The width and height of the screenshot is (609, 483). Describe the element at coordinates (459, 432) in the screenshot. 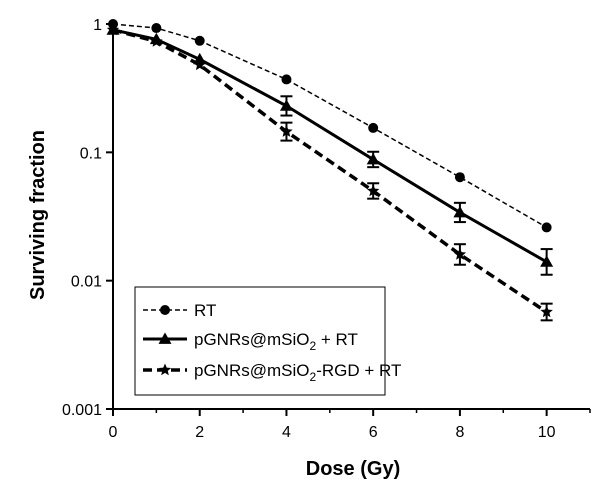

I see `x-tick-label: 8` at that location.